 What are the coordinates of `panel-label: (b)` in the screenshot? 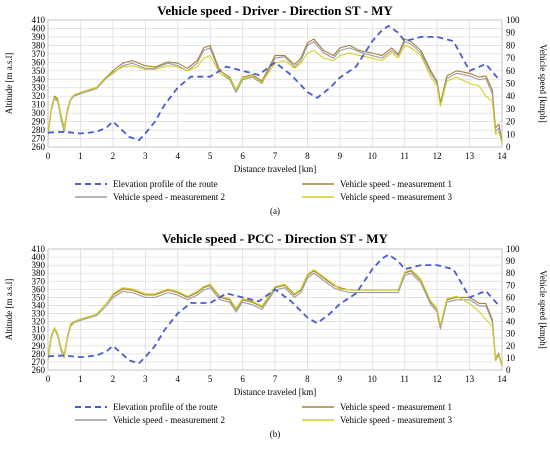 It's located at (275, 434).